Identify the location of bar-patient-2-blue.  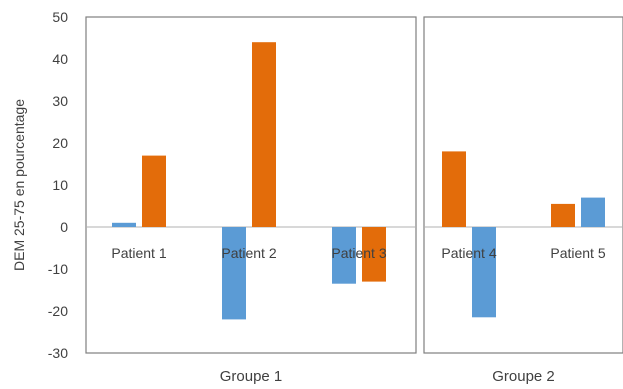
(234, 273).